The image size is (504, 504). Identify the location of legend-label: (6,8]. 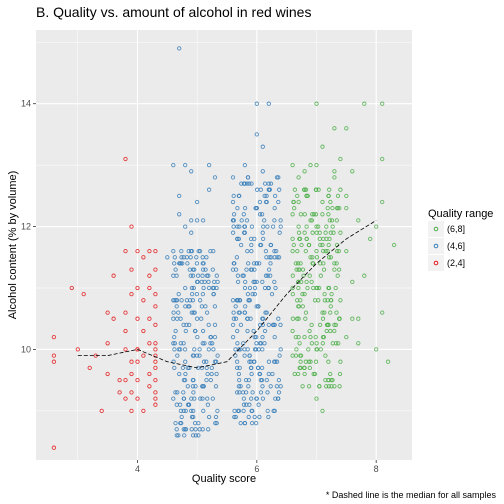
(456, 229).